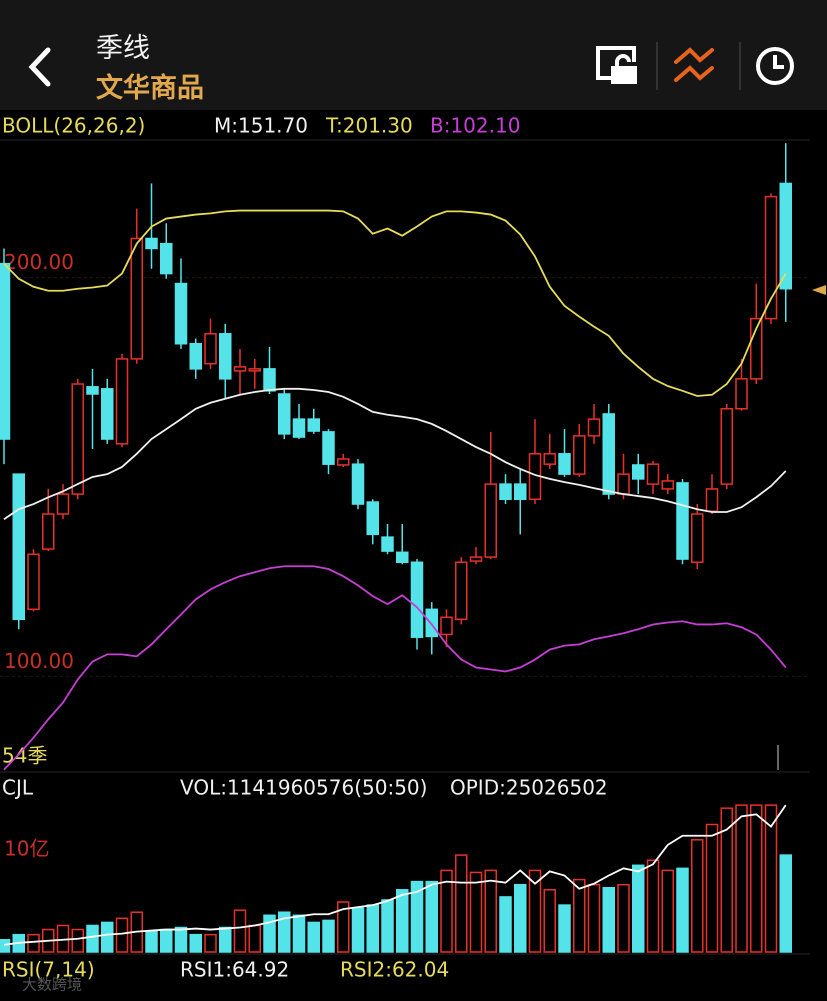  What do you see at coordinates (369, 126) in the screenshot?
I see `legend-t: T:201.30` at bounding box center [369, 126].